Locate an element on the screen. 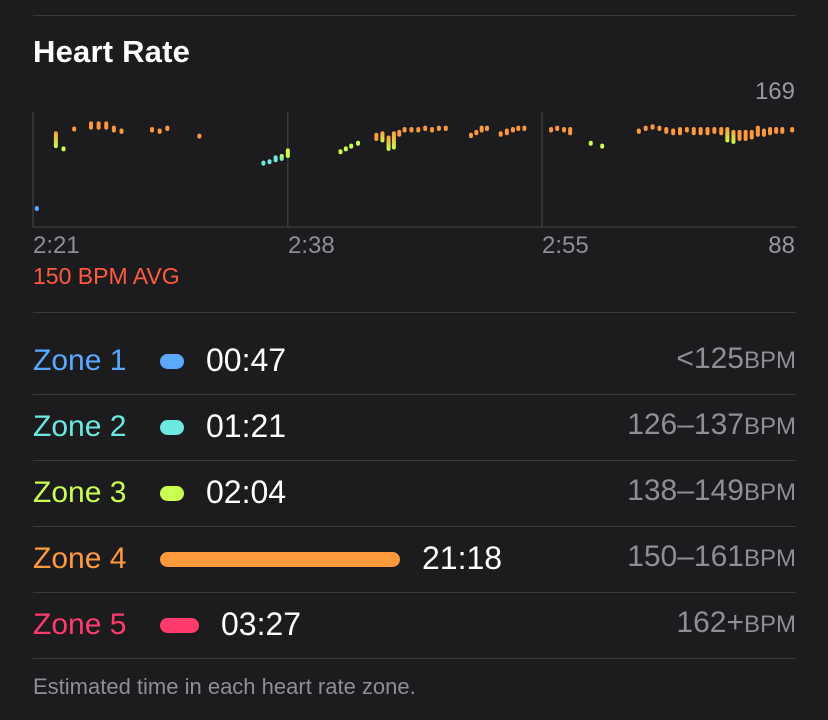 The image size is (828, 720). zone-bpm-range: 162+BPM is located at coordinates (736, 623).